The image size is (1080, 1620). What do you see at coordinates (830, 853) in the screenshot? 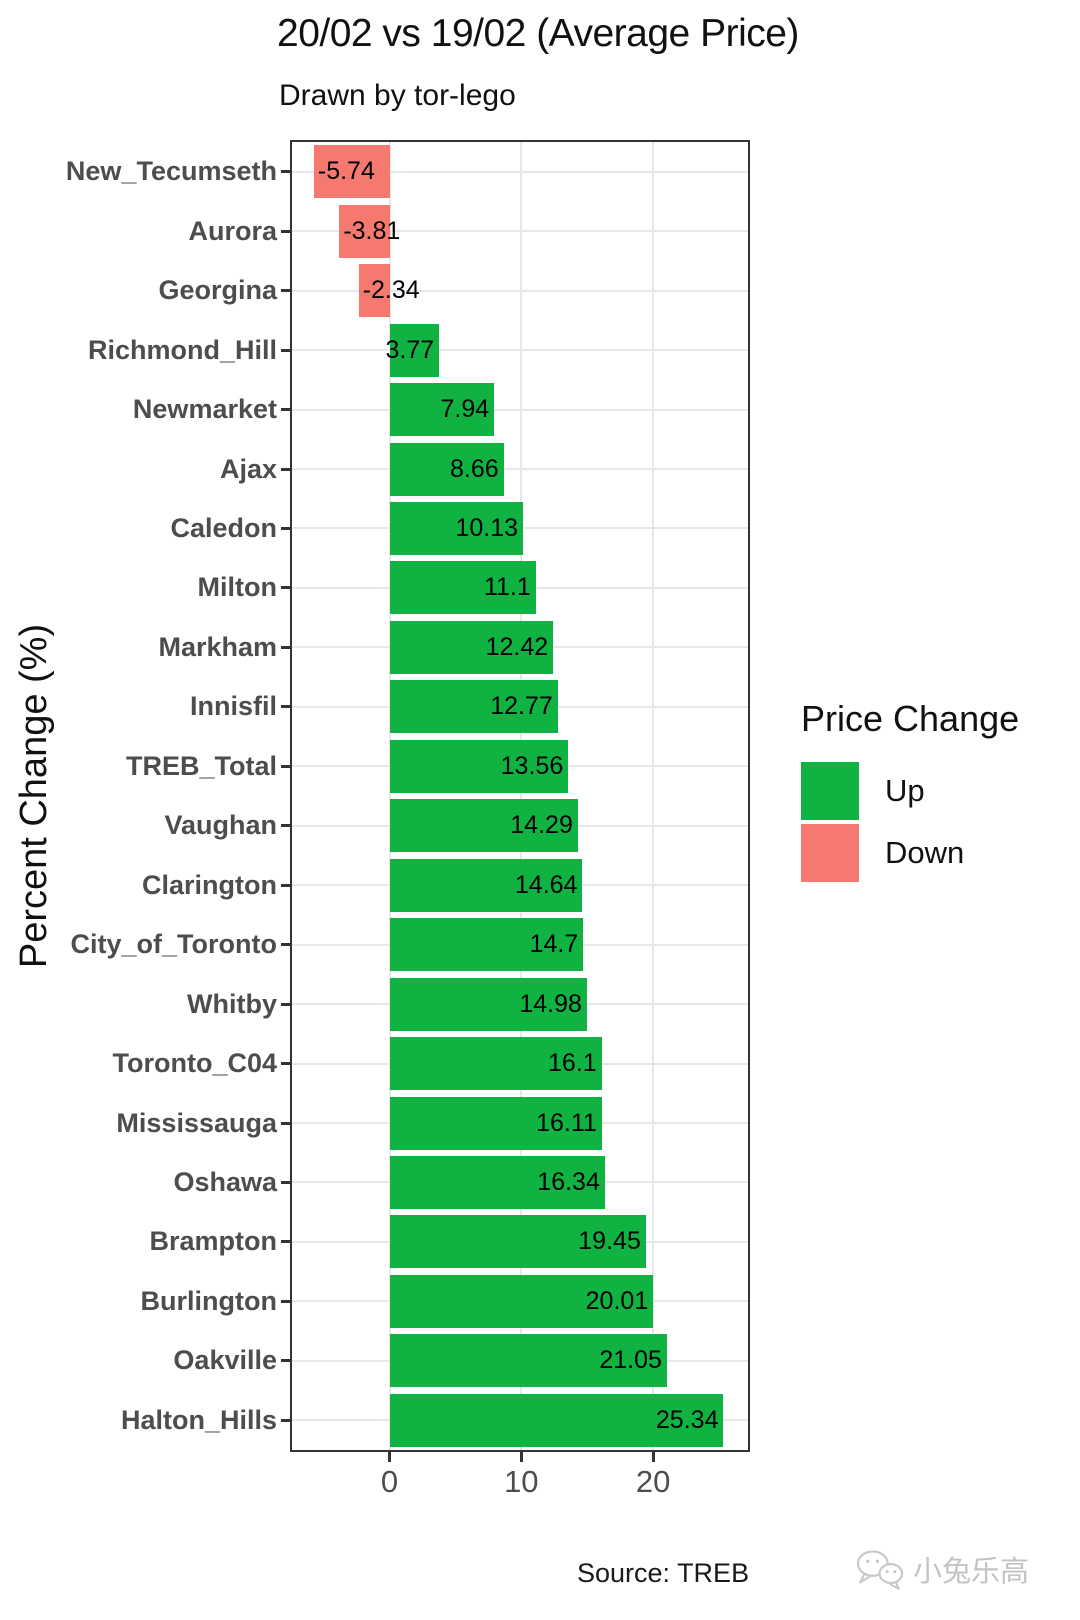
I see `legend-key-down` at bounding box center [830, 853].